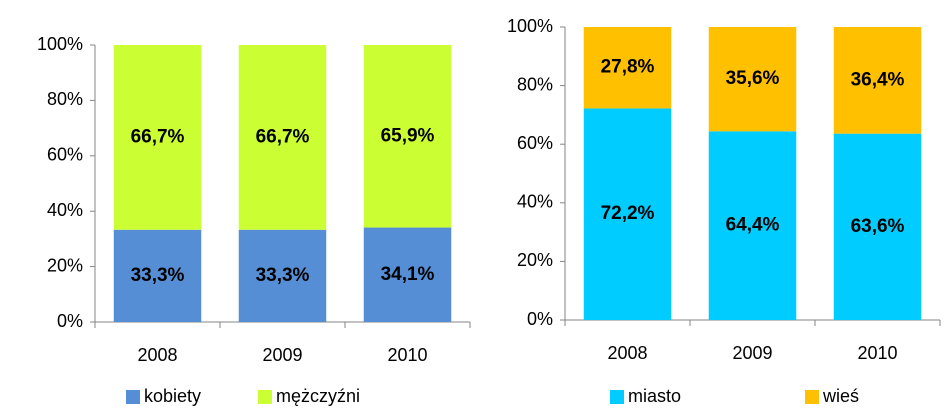  I want to click on data-label: 64,4%, so click(753, 225).